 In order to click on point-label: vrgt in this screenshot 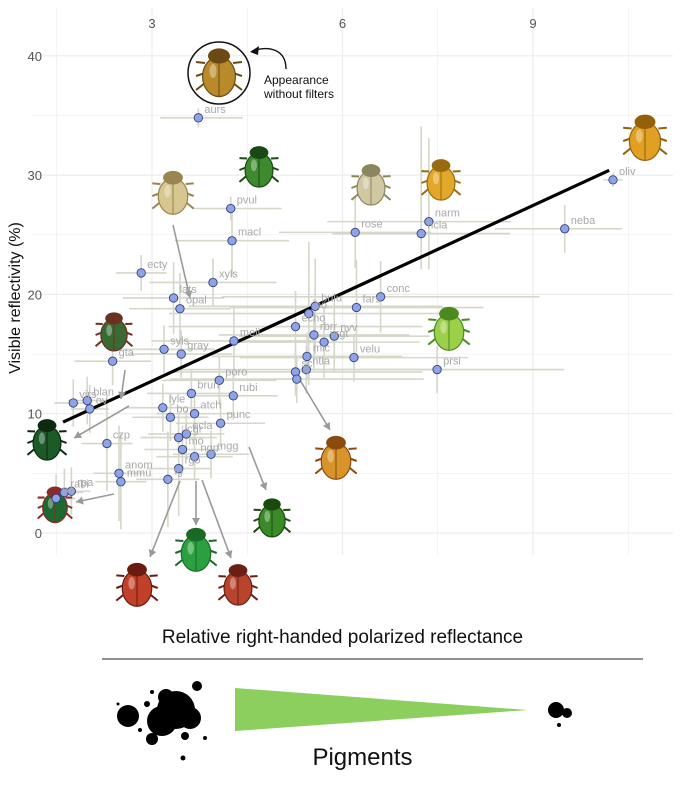, I will do `click(339, 334)`.